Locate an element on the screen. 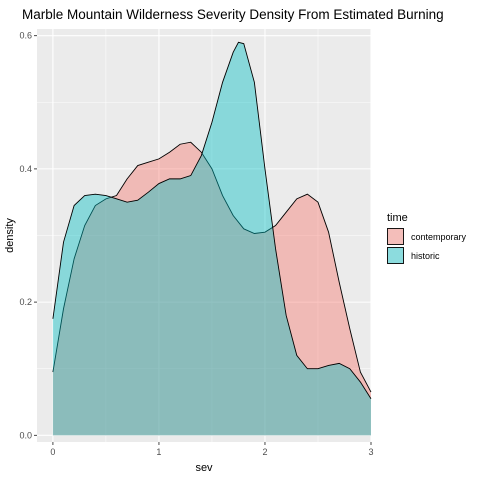 Image resolution: width=480 pixels, height=485 pixels. x-tick-label: 0 is located at coordinates (52, 452).